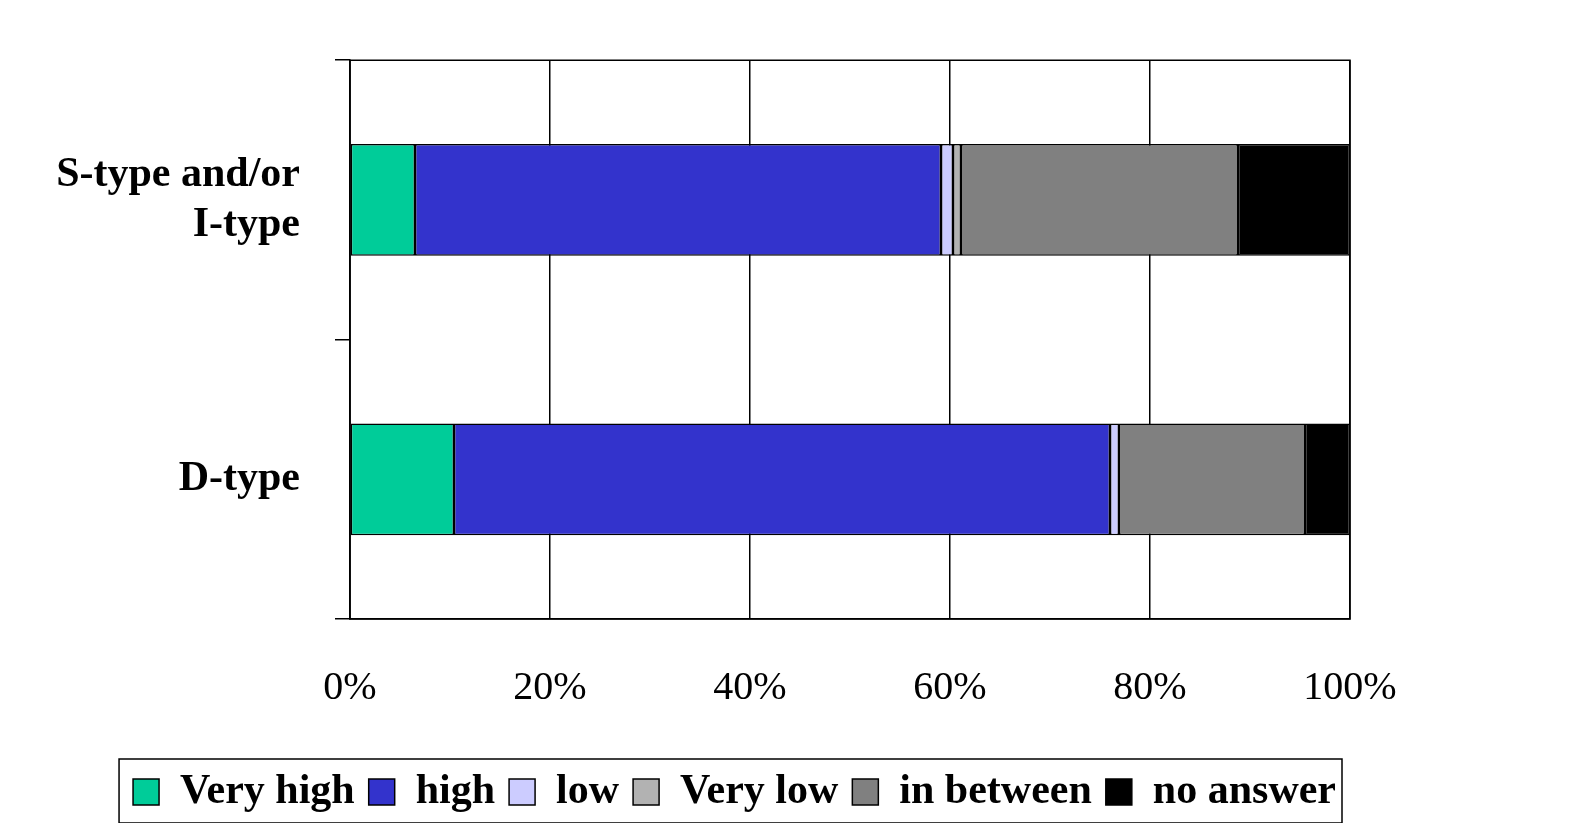 The width and height of the screenshot is (1578, 823). What do you see at coordinates (760, 788) in the screenshot?
I see `legend-label: Very low` at bounding box center [760, 788].